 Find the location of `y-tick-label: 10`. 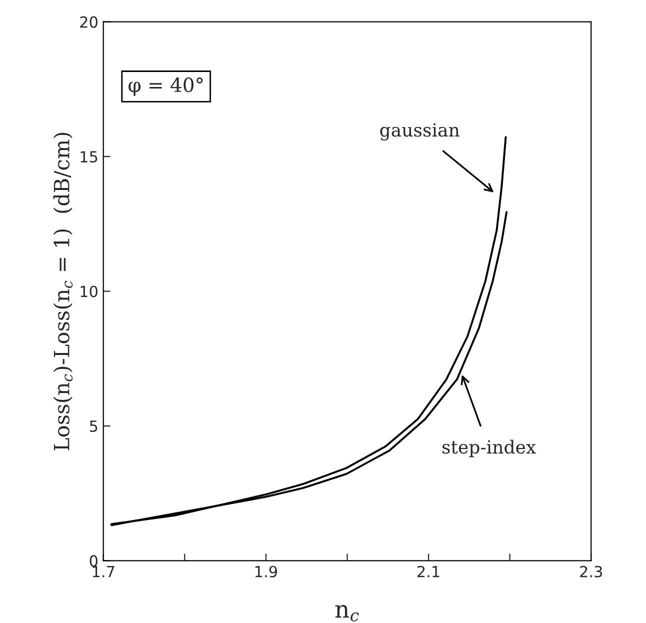

y-tick-label: 10 is located at coordinates (89, 292).